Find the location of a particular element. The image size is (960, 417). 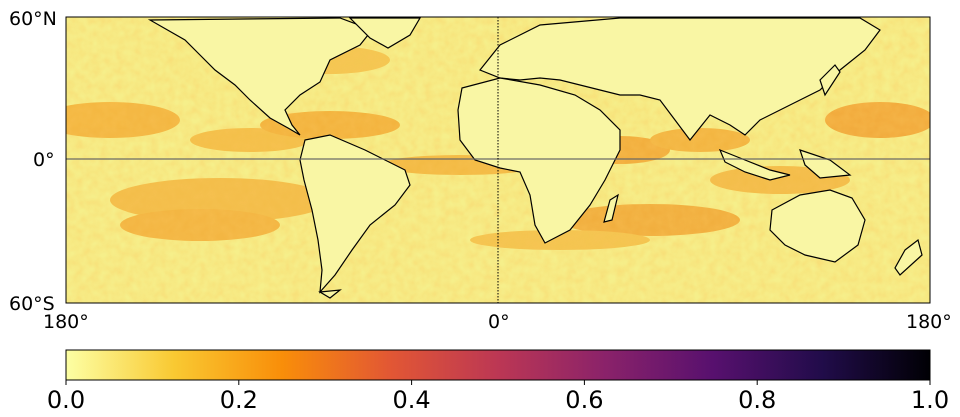

colorbar-tick-label: 0.2 is located at coordinates (238, 400).